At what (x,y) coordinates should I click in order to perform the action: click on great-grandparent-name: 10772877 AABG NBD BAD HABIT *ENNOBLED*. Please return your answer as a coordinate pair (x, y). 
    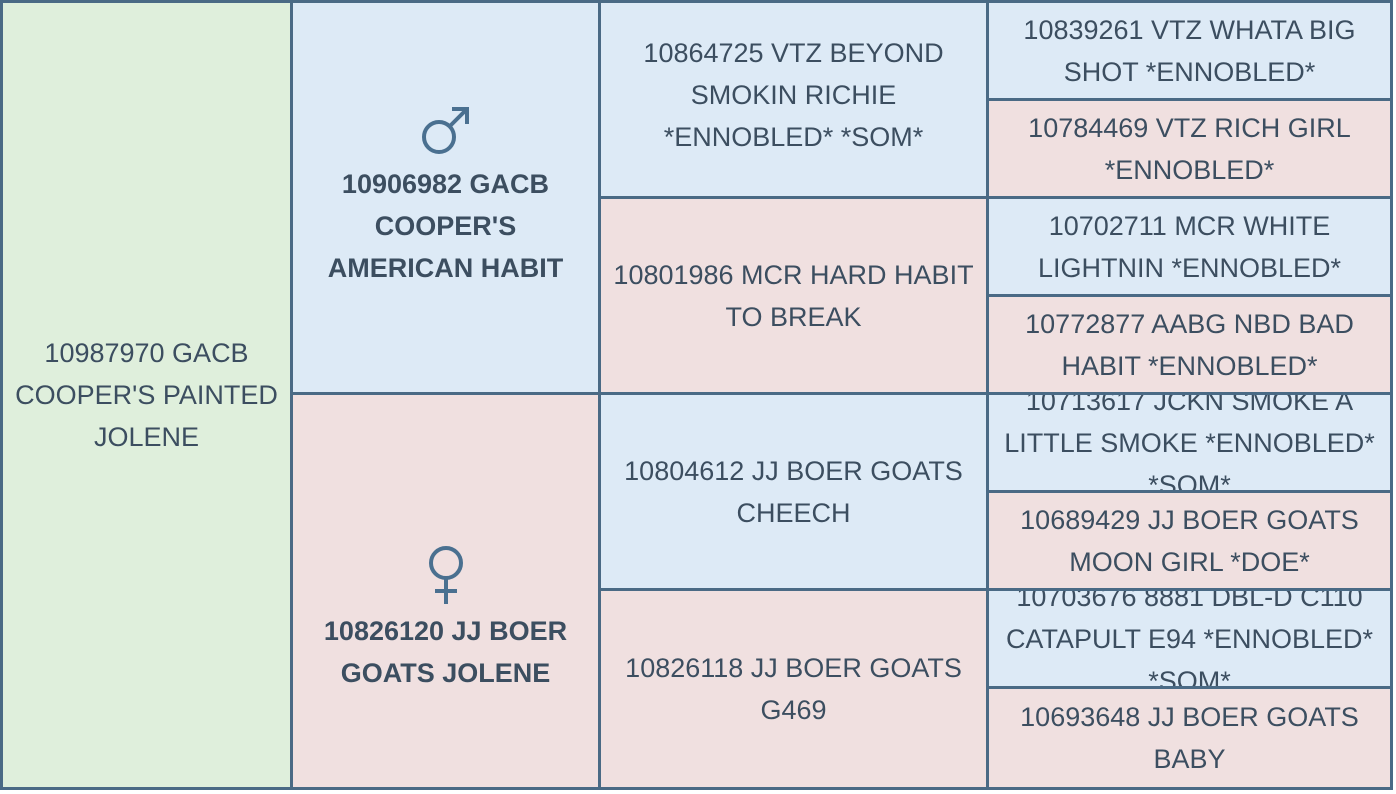
    Looking at the image, I should click on (1189, 344).